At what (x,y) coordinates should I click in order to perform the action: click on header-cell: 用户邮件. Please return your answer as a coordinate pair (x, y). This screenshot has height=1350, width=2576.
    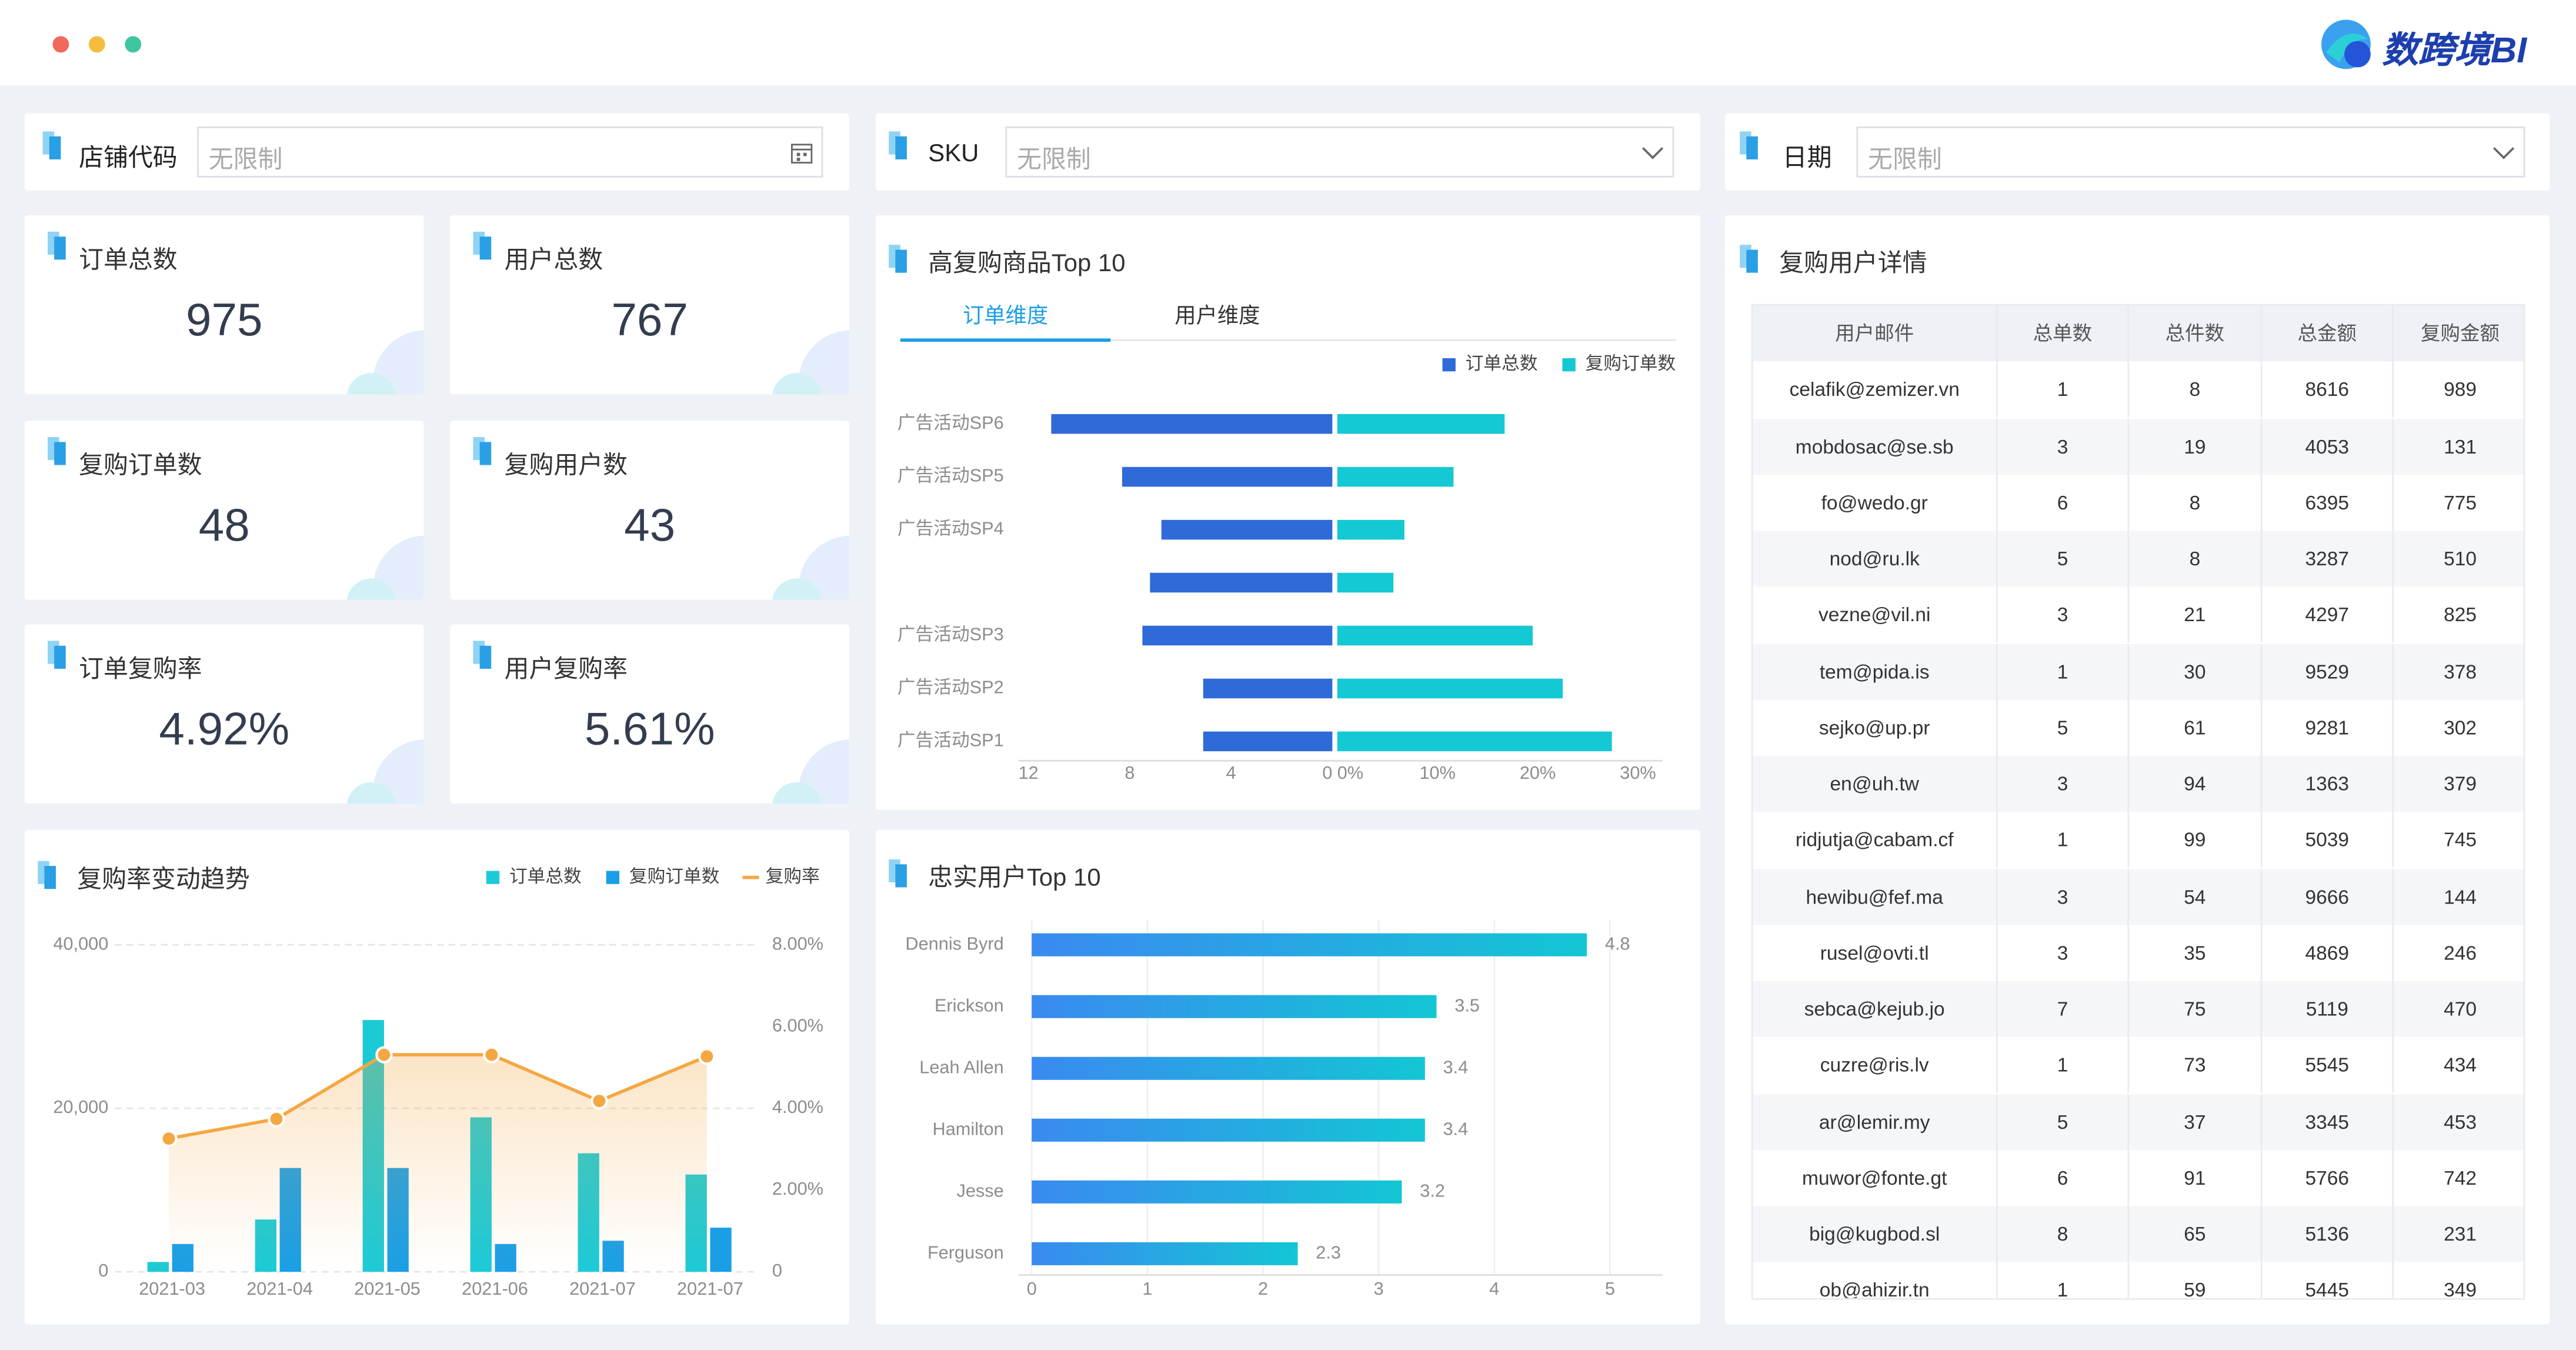
    Looking at the image, I should click on (1875, 333).